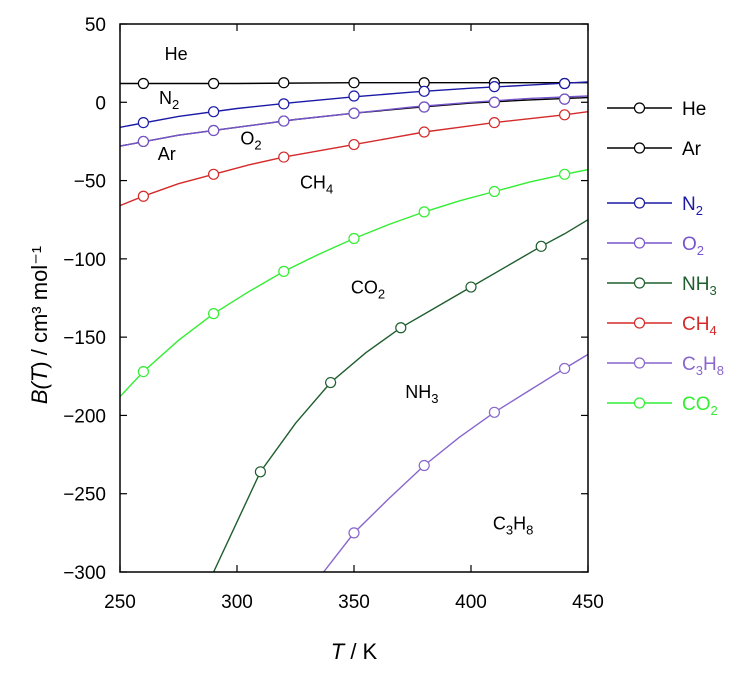 The width and height of the screenshot is (755, 674). Describe the element at coordinates (39, 391) in the screenshot. I see `y-axis-title-b: B(` at that location.